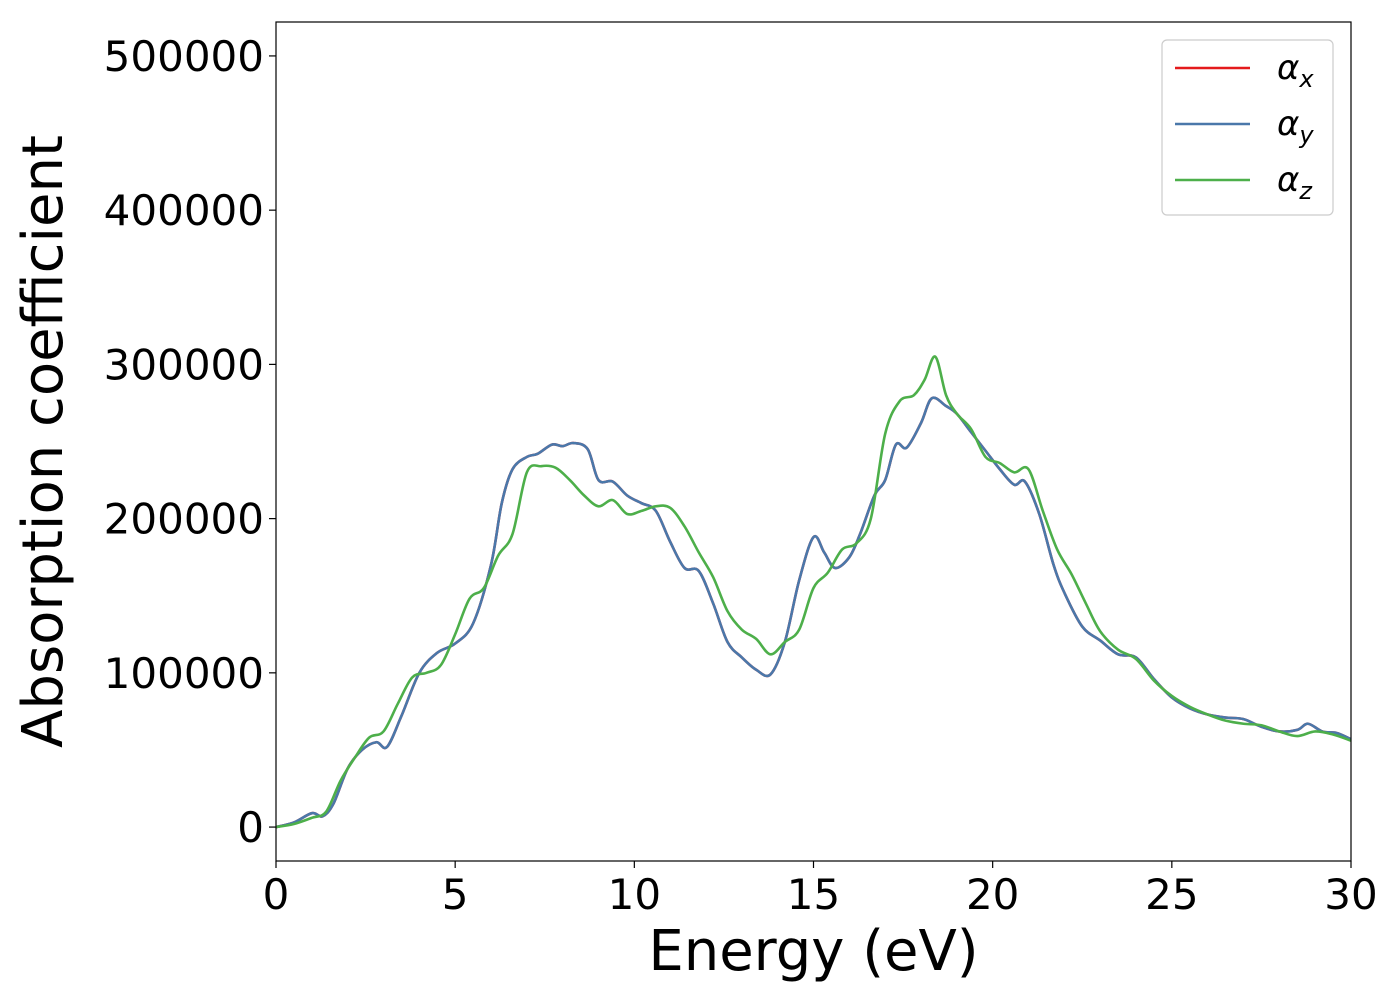 Image resolution: width=1400 pixels, height=1000 pixels. I want to click on x-tick-label: 15, so click(813, 894).